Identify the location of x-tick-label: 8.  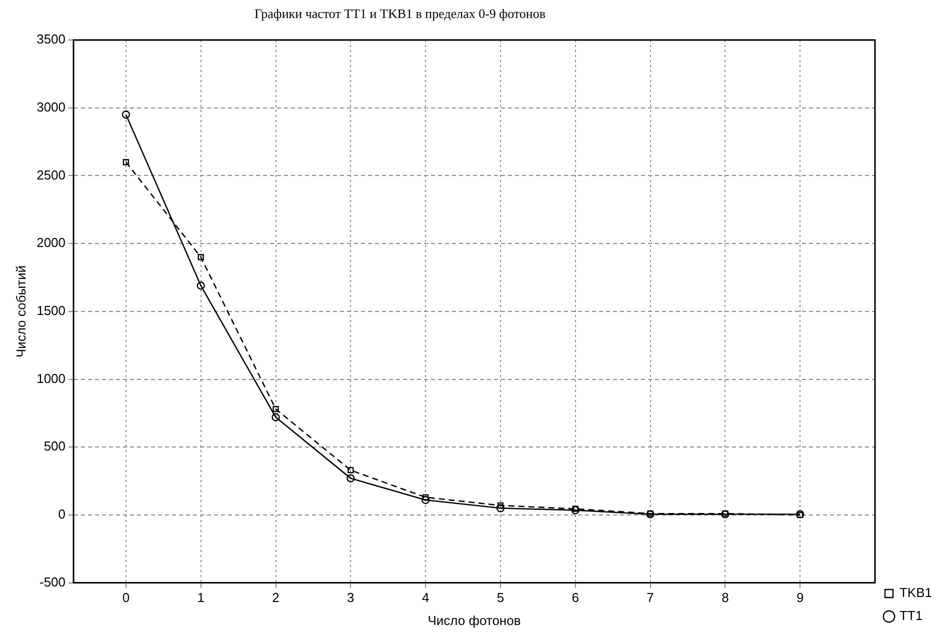
(725, 598).